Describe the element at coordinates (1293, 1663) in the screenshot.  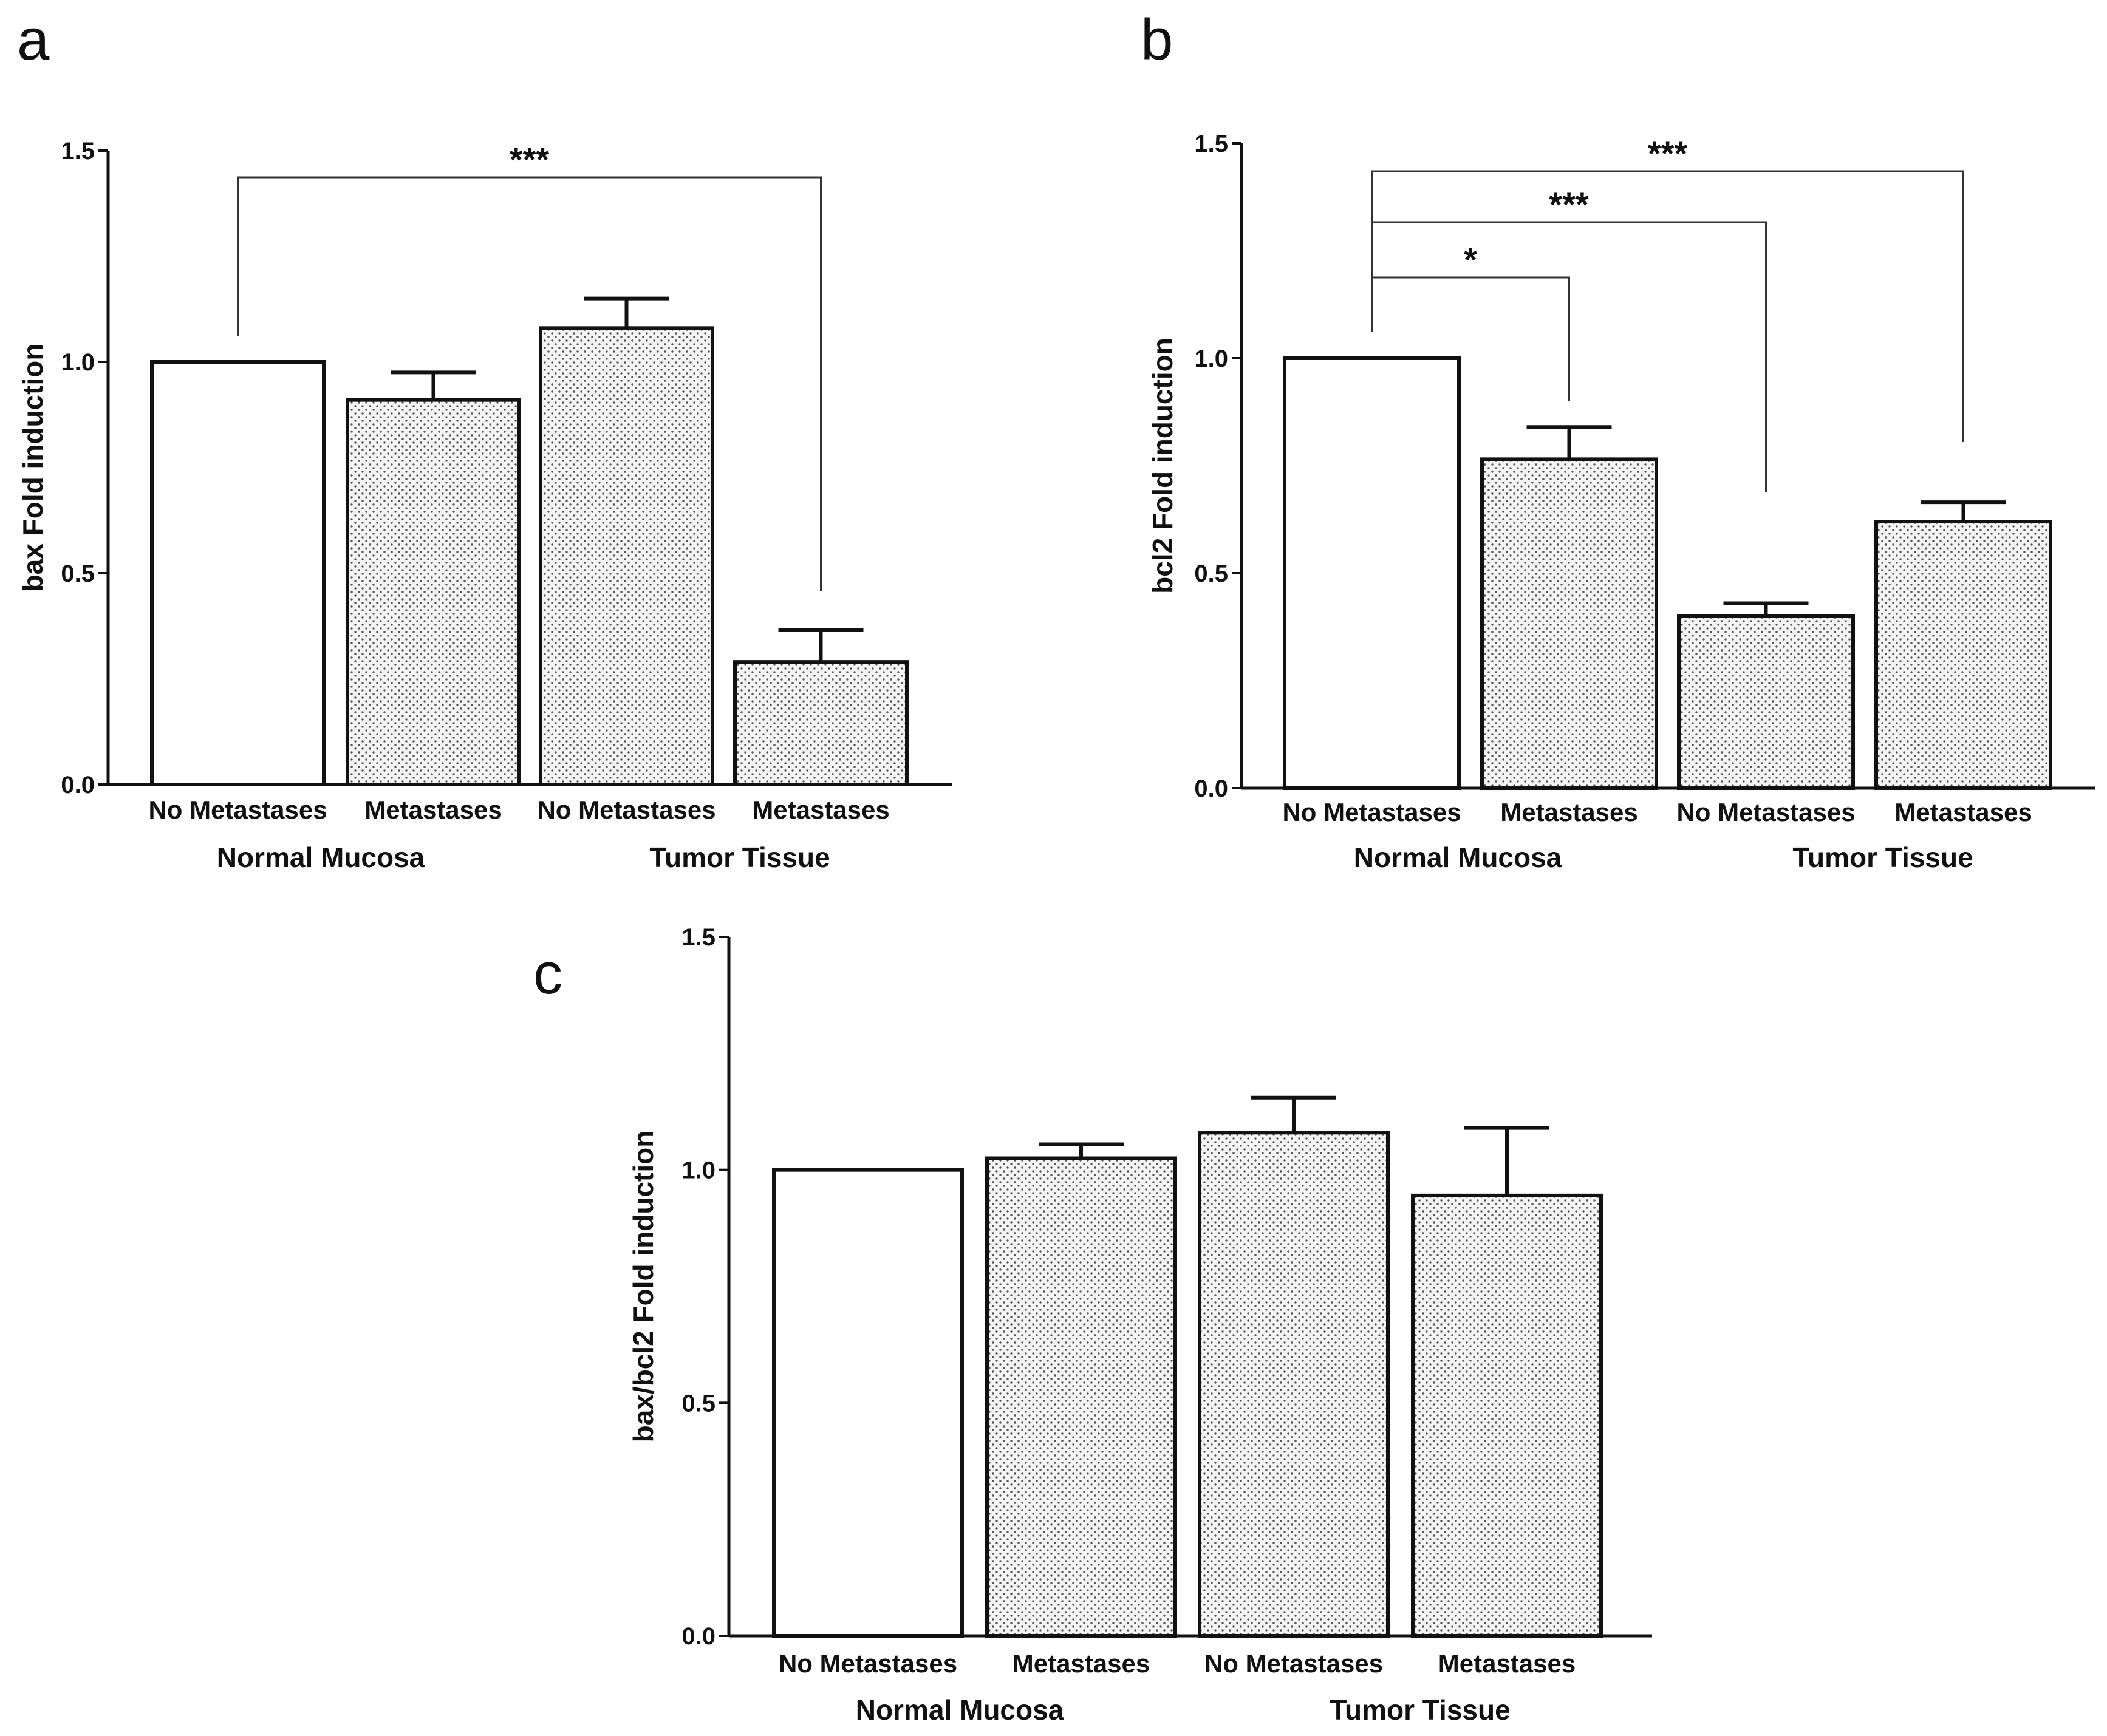
I see `panel-c-category-label-3: No Metastases` at that location.